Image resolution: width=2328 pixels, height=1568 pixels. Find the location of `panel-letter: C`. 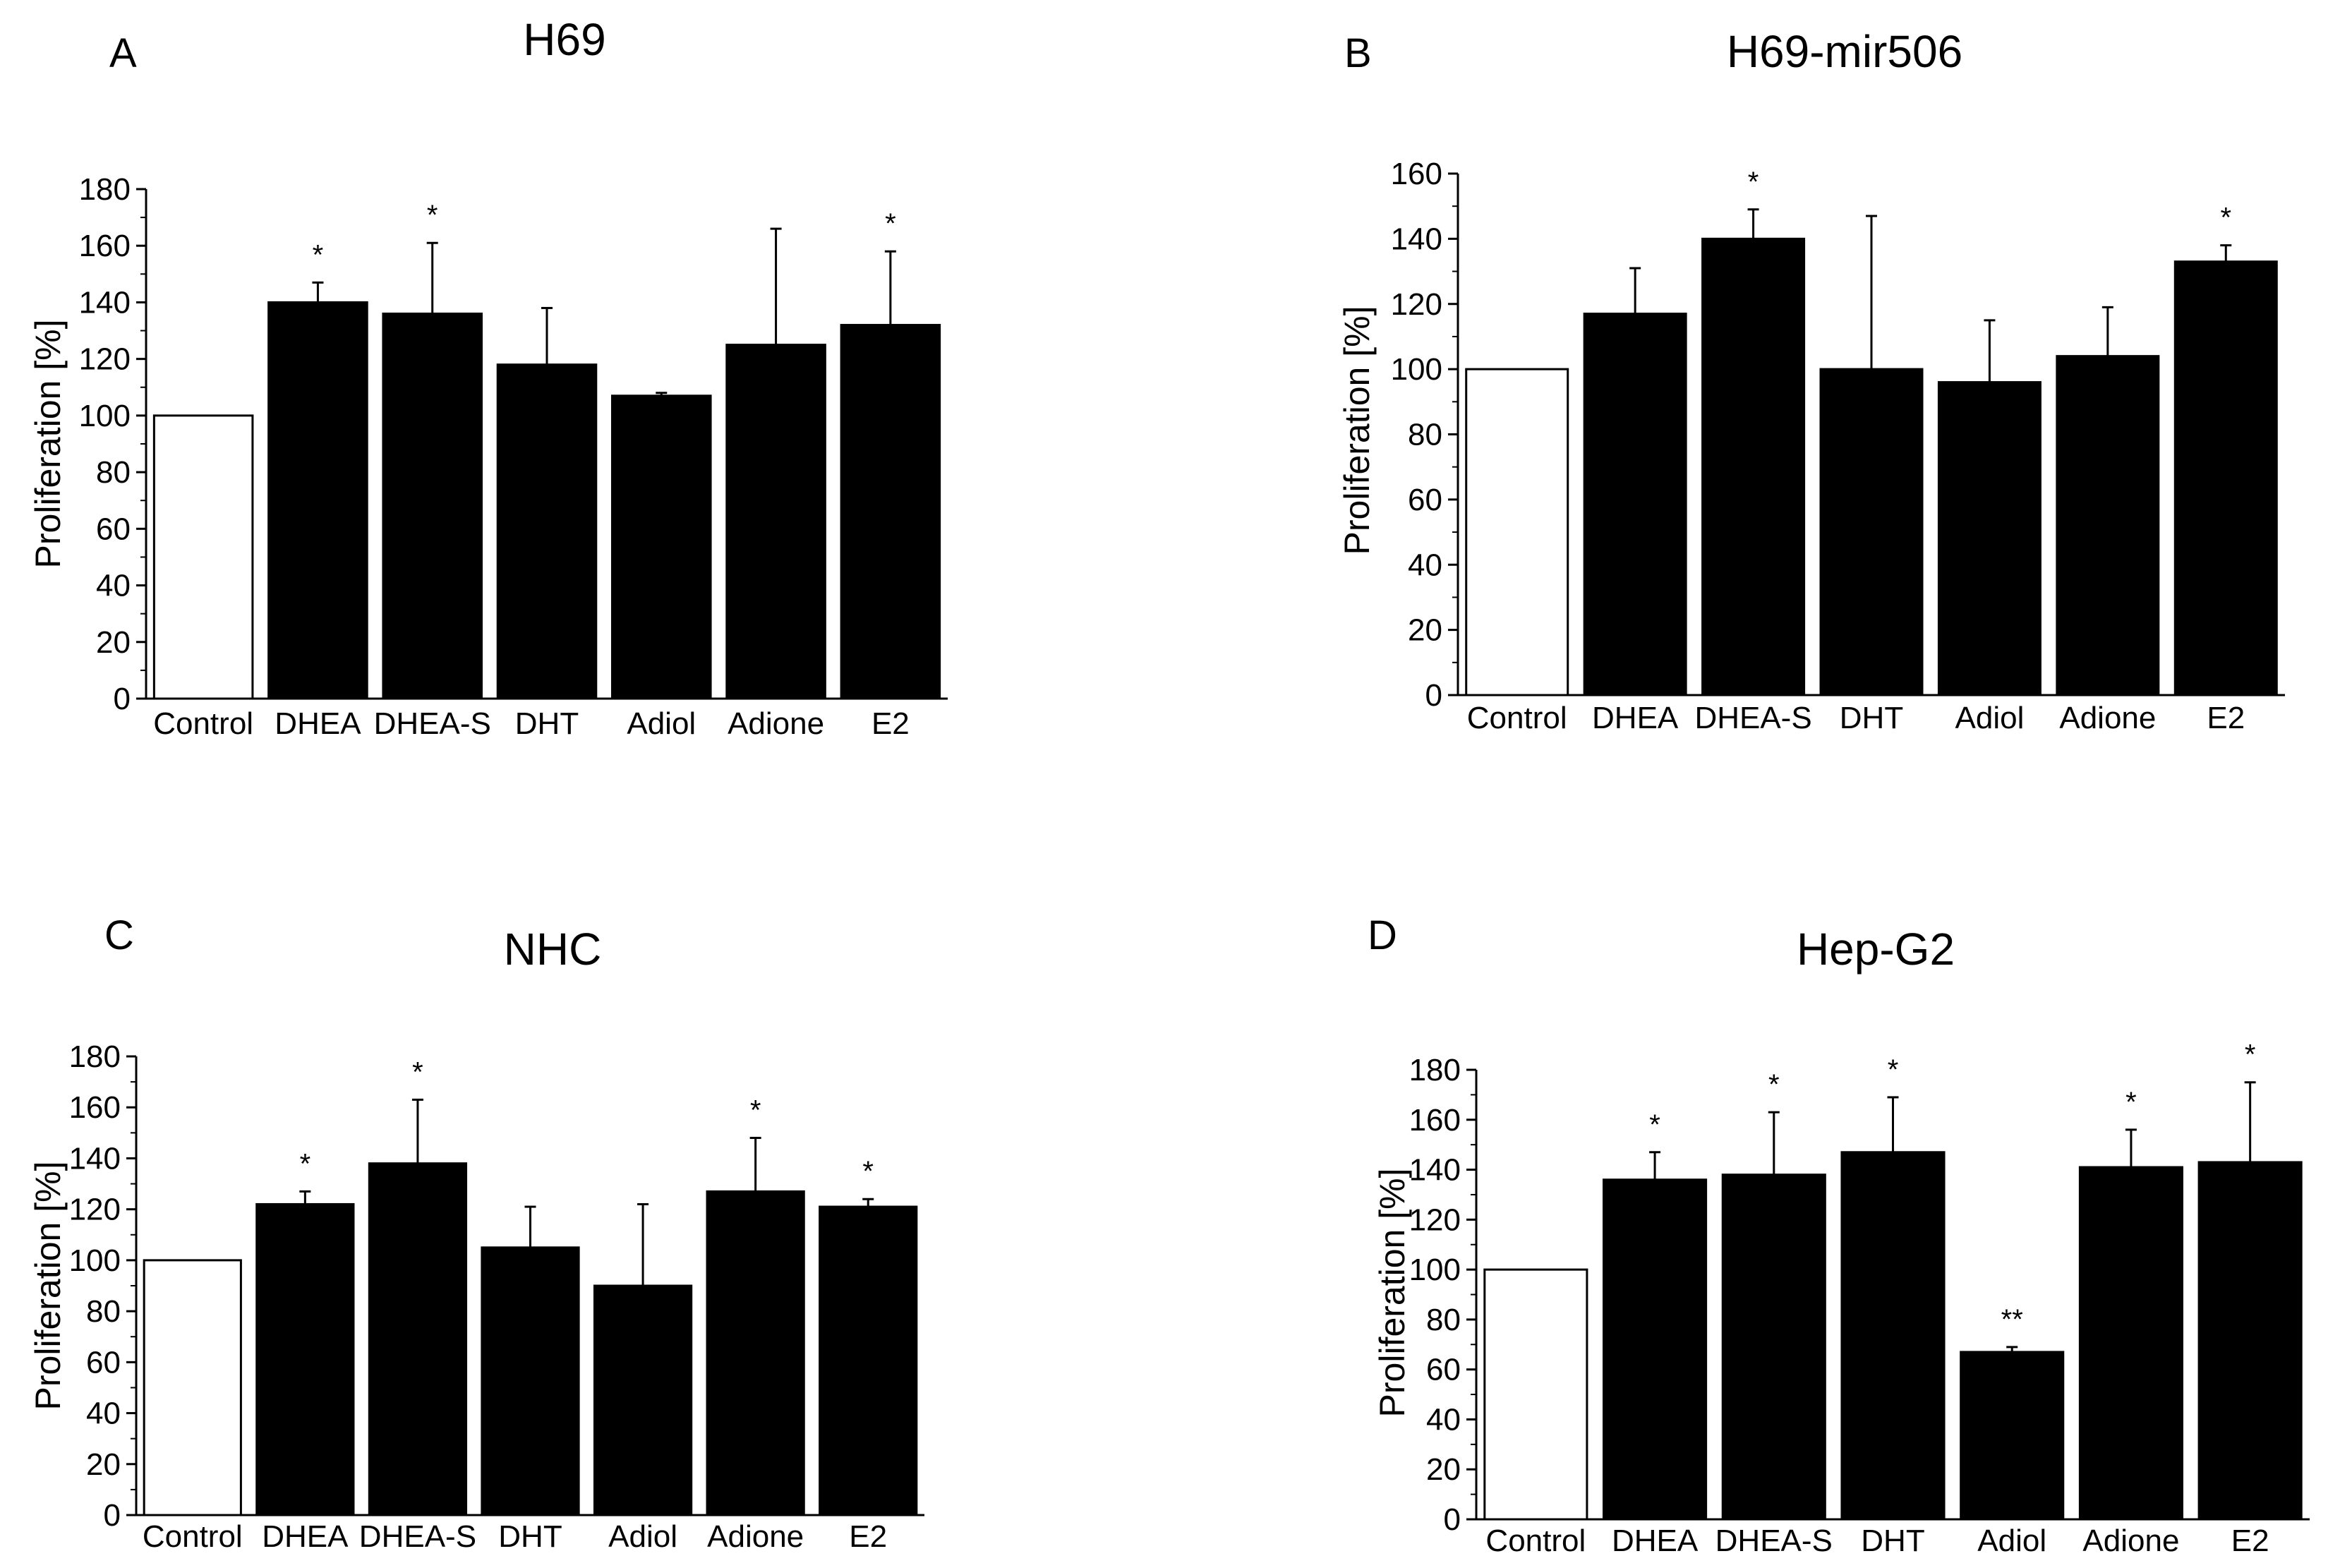

panel-letter: C is located at coordinates (119, 935).